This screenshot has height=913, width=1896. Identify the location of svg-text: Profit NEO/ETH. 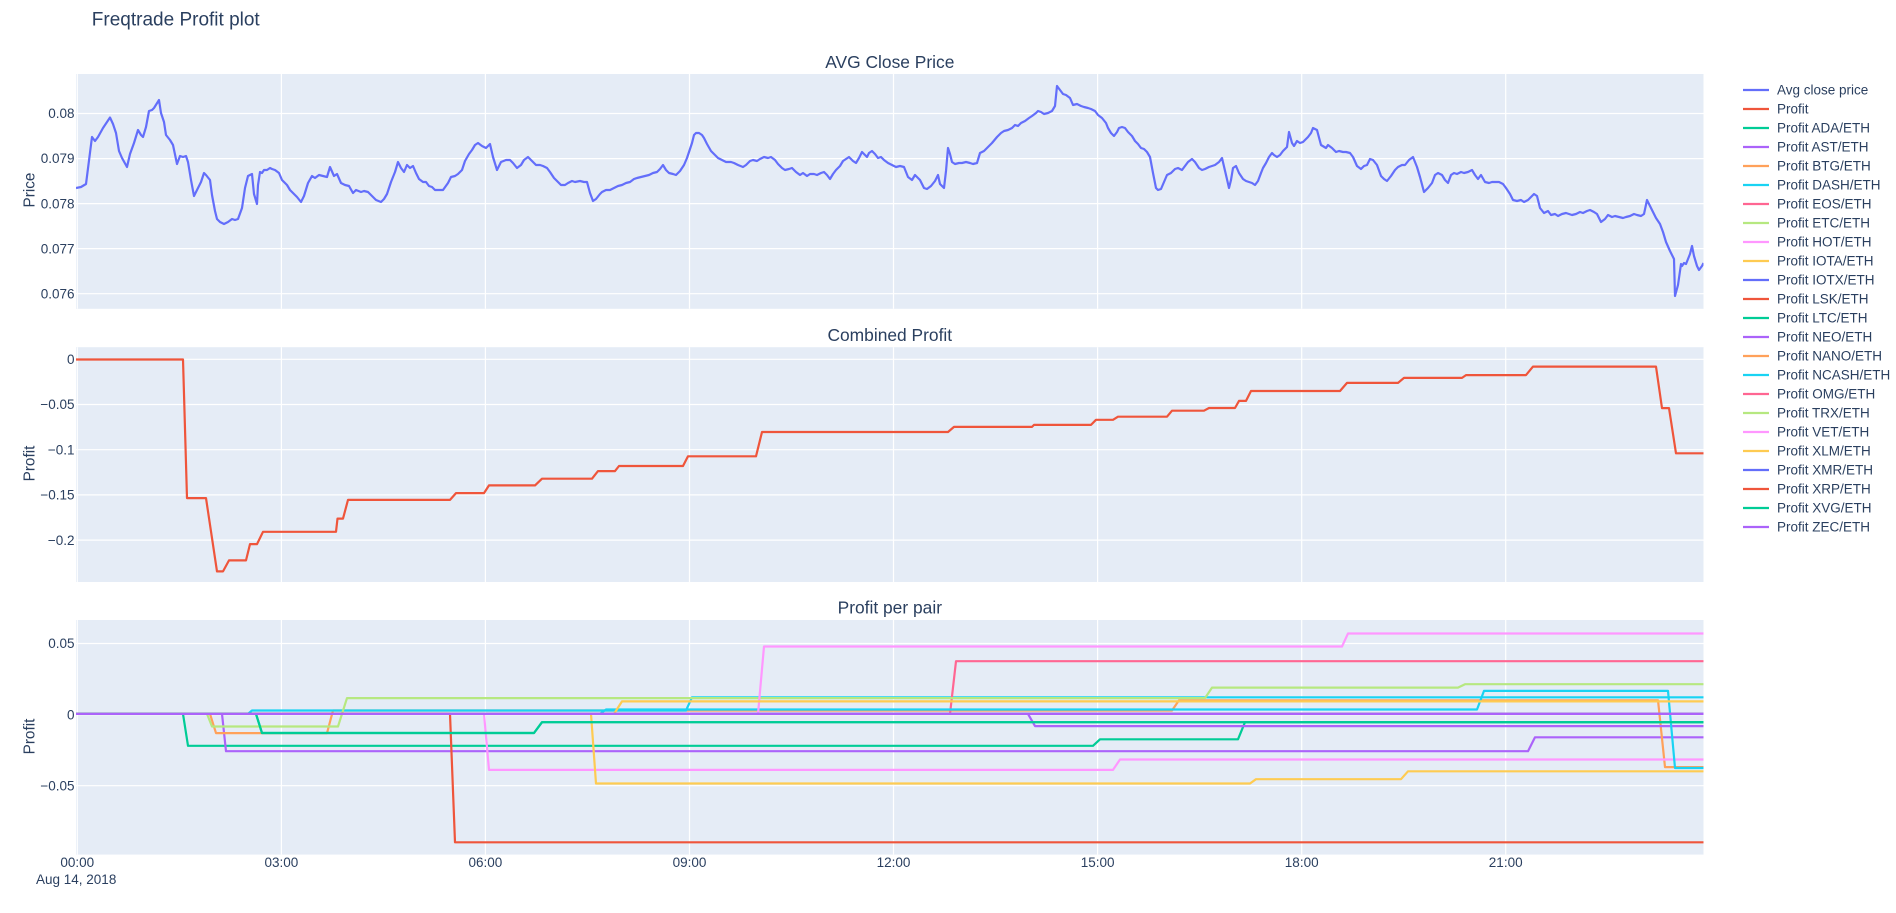
(1824, 336).